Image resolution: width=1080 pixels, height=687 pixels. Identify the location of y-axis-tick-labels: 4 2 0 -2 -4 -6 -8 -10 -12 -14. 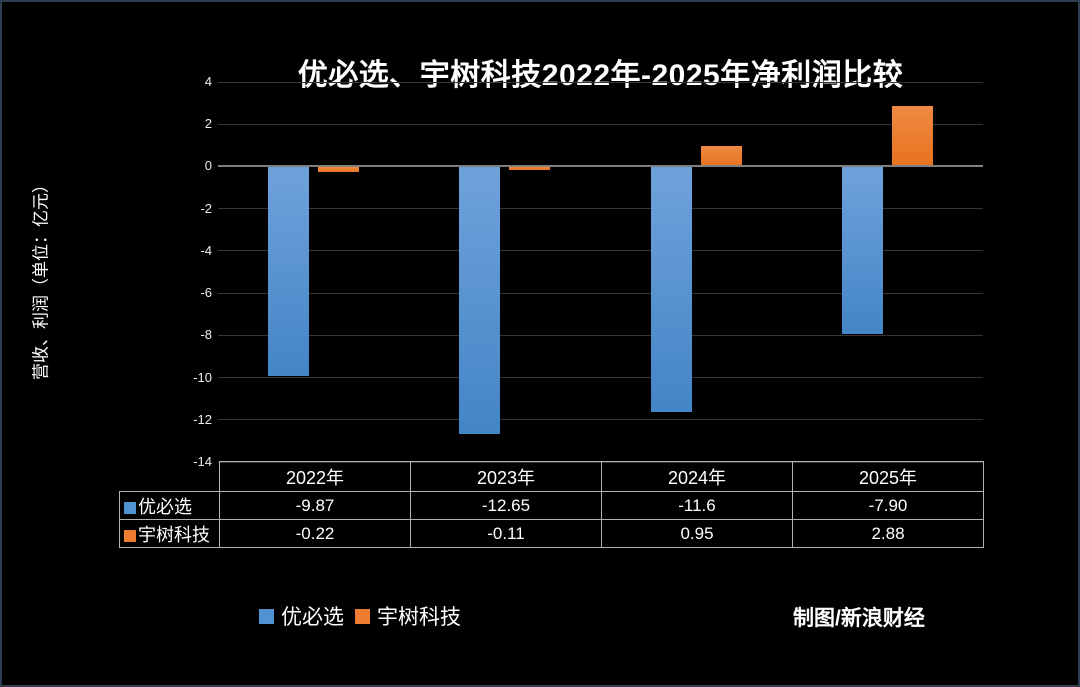
(181, 343).